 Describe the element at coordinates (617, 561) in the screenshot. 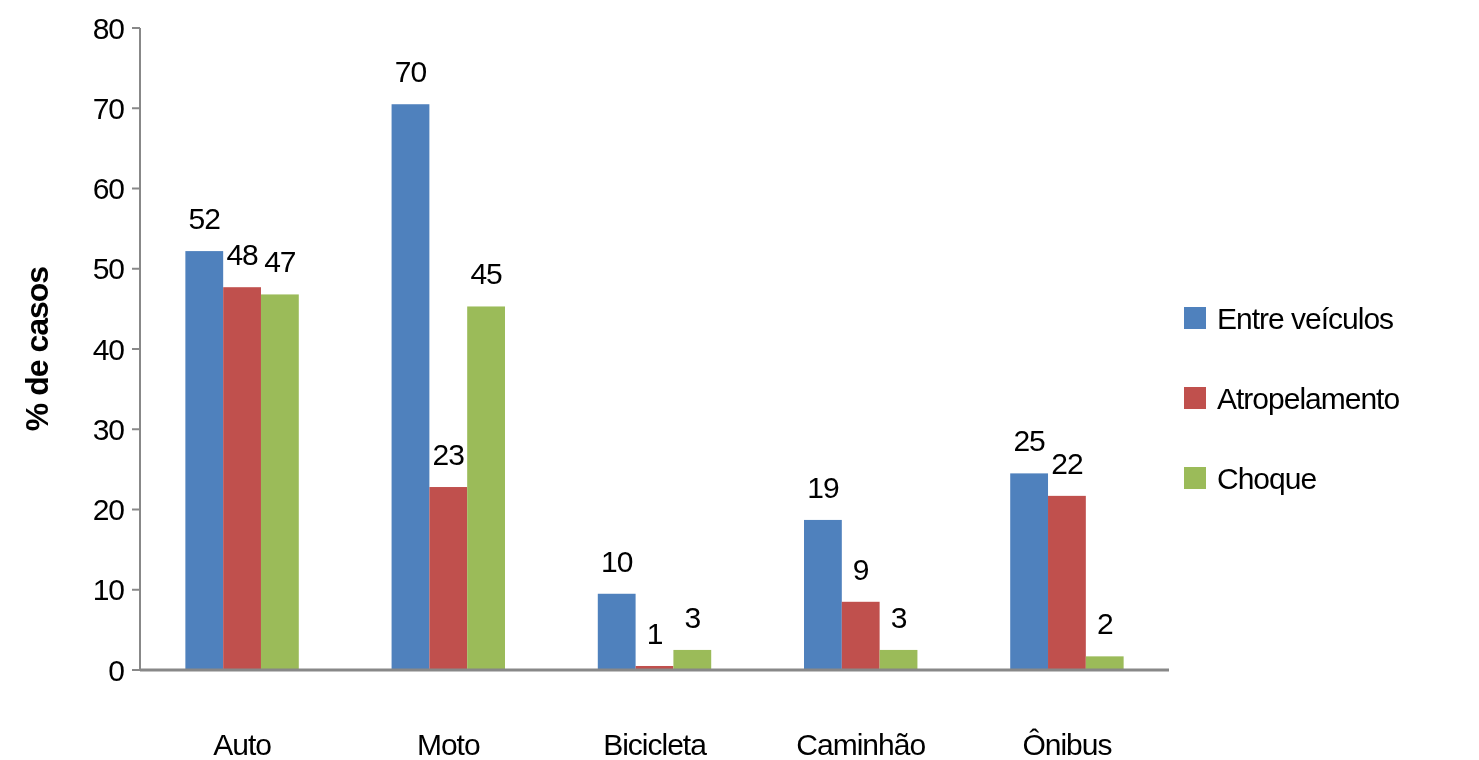

I see `data-label: 10` at that location.